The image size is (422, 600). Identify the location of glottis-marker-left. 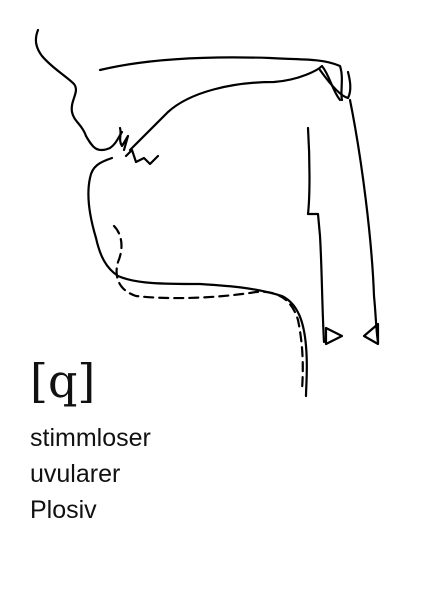
(334, 336).